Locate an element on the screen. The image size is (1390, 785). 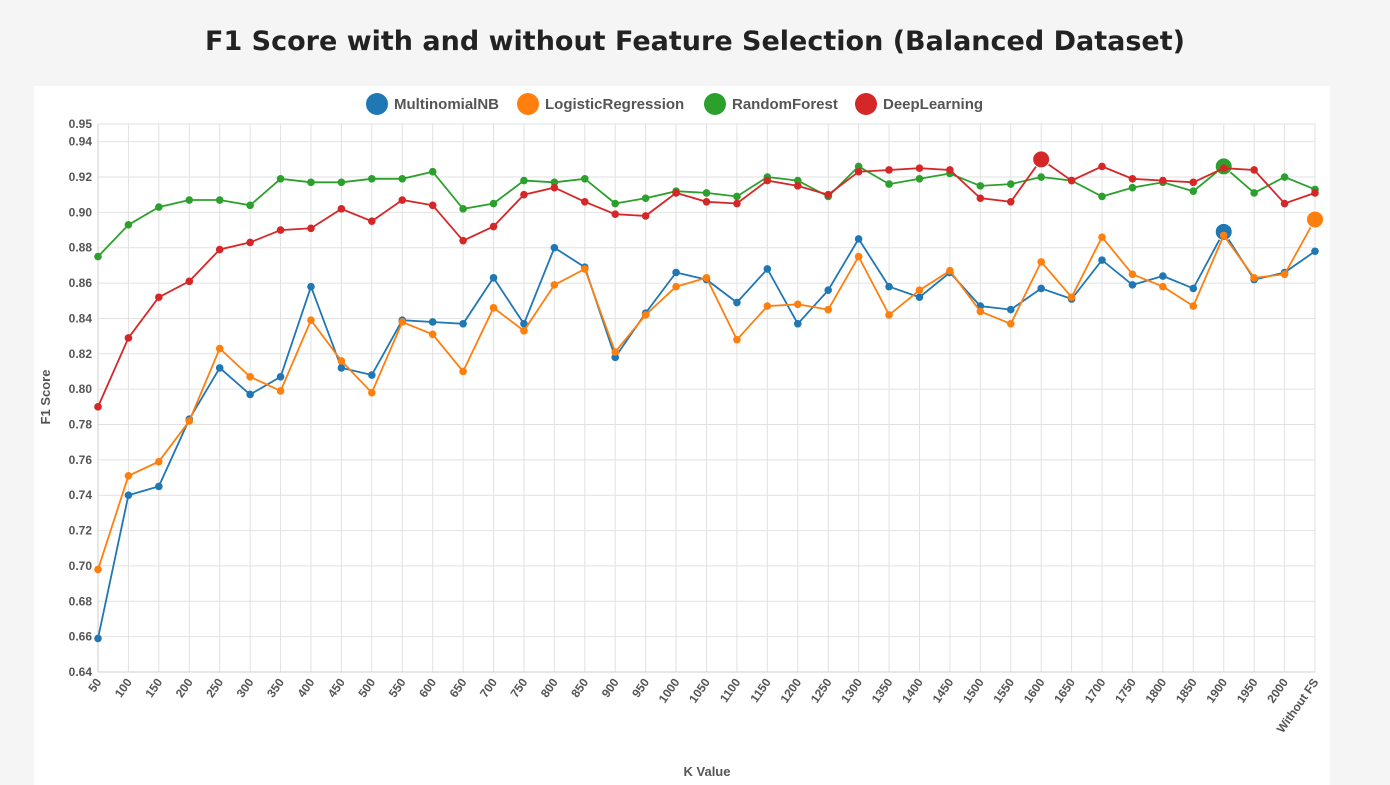
best-point-logisticregression is located at coordinates (1315, 219).